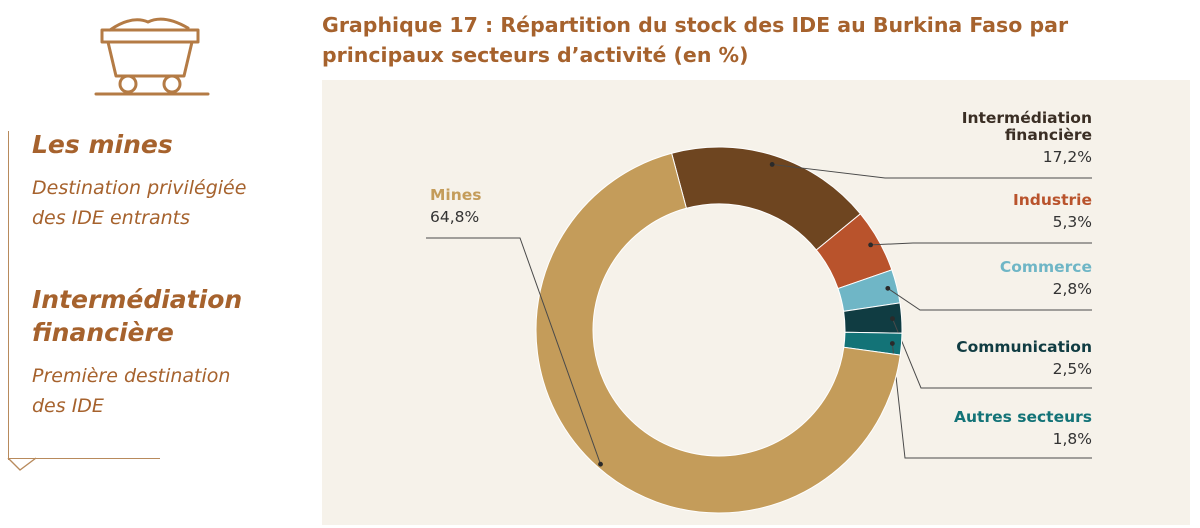 The width and height of the screenshot is (1200, 528). What do you see at coordinates (1024, 347) in the screenshot?
I see `slice-label-communication: Communication` at bounding box center [1024, 347].